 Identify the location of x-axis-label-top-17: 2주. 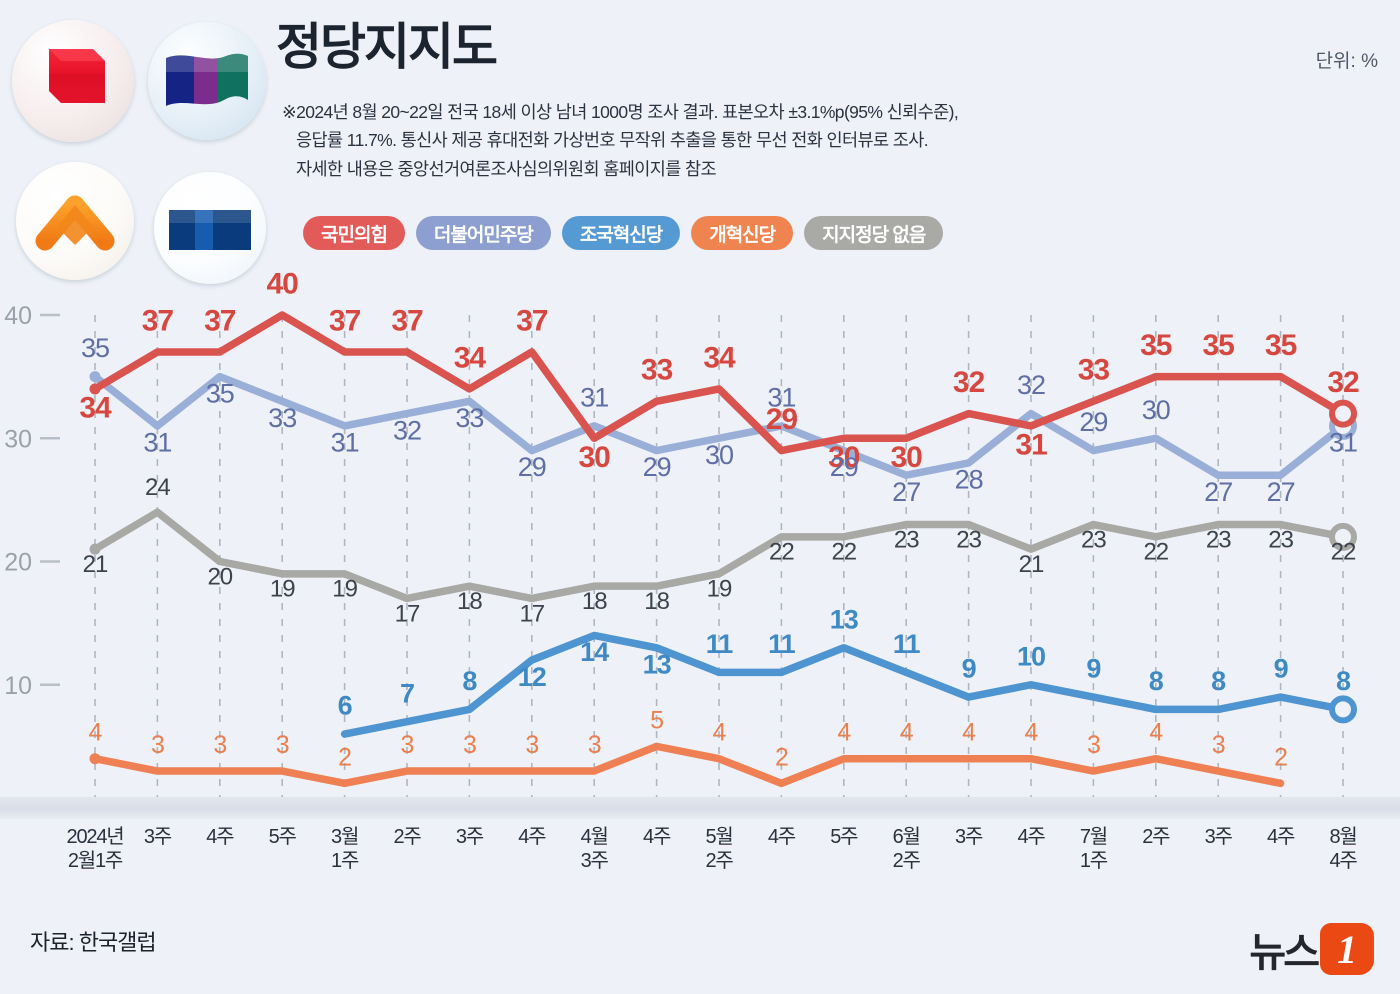
(1156, 837).